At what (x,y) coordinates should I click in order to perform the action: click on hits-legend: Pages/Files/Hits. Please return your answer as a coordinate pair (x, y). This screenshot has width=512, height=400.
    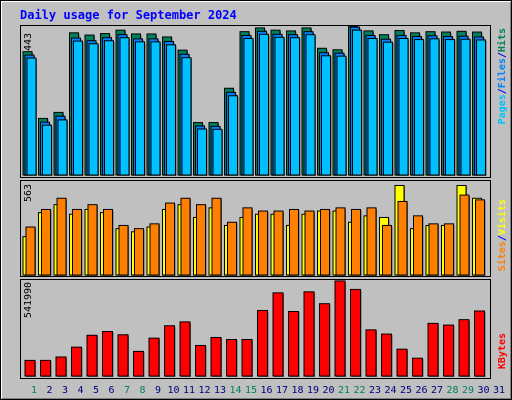
    Looking at the image, I should click on (502, 76).